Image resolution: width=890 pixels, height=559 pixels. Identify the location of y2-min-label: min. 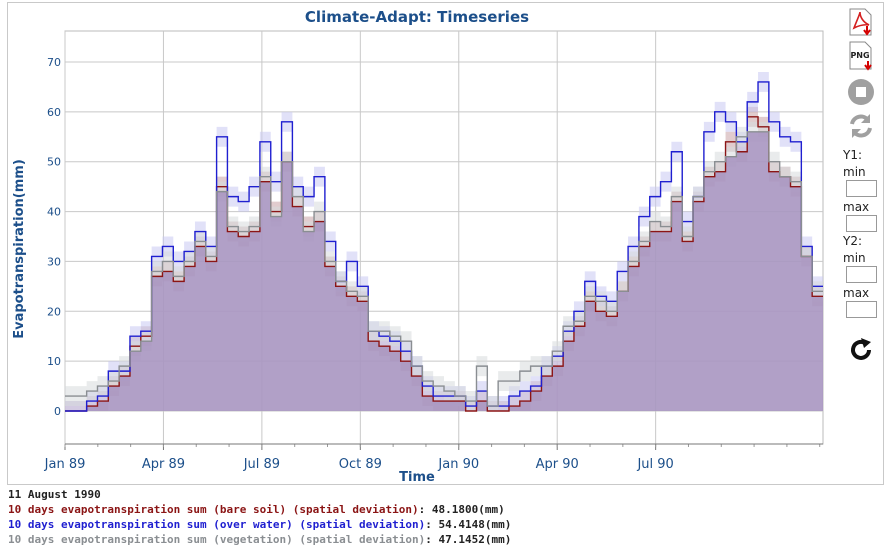
(854, 258).